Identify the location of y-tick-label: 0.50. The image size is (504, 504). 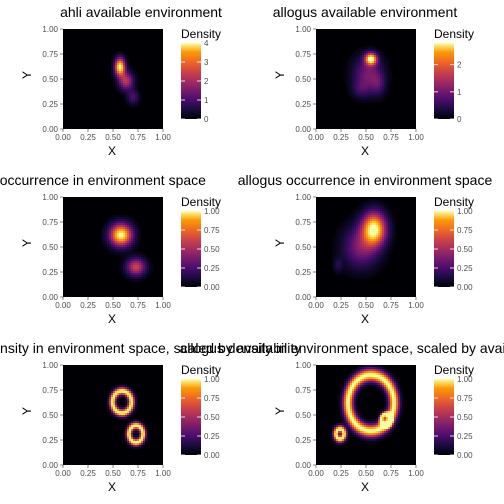
(303, 247).